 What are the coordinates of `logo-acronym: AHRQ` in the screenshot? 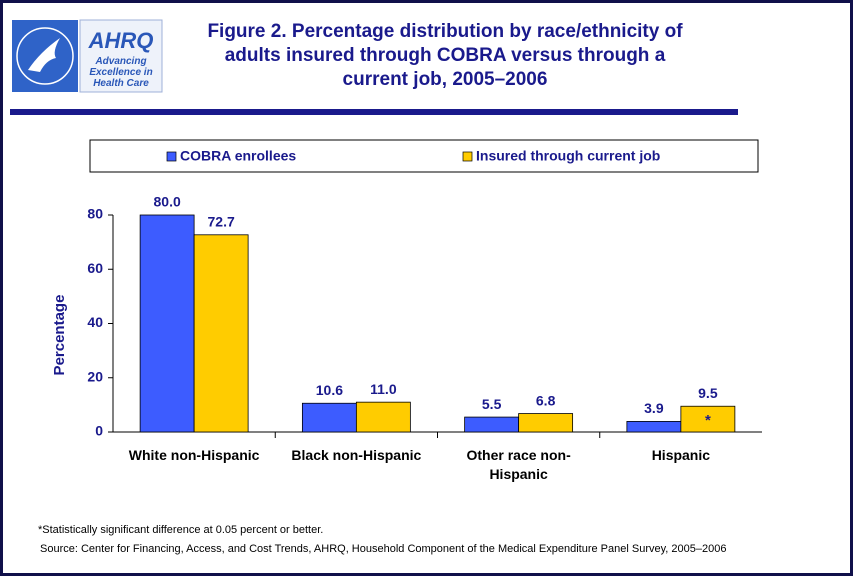 It's located at (121, 40).